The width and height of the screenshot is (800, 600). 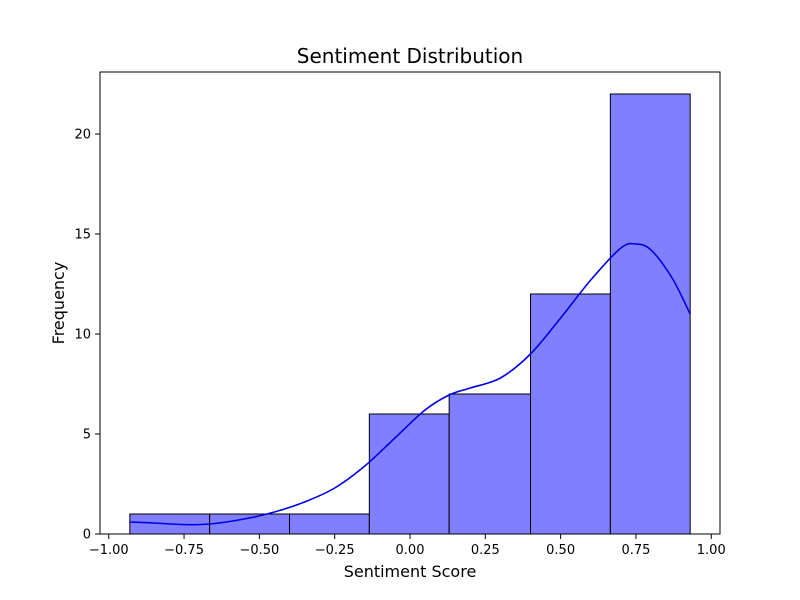 I want to click on x-tick-label: 0.25, so click(x=485, y=550).